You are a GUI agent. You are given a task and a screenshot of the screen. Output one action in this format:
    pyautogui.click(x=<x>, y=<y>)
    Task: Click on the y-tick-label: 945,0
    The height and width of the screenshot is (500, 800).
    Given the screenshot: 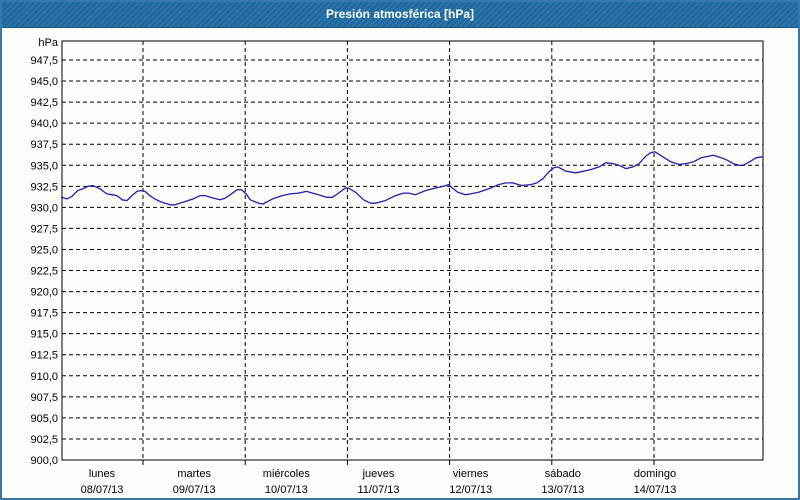 What is the action you would take?
    pyautogui.click(x=44, y=82)
    